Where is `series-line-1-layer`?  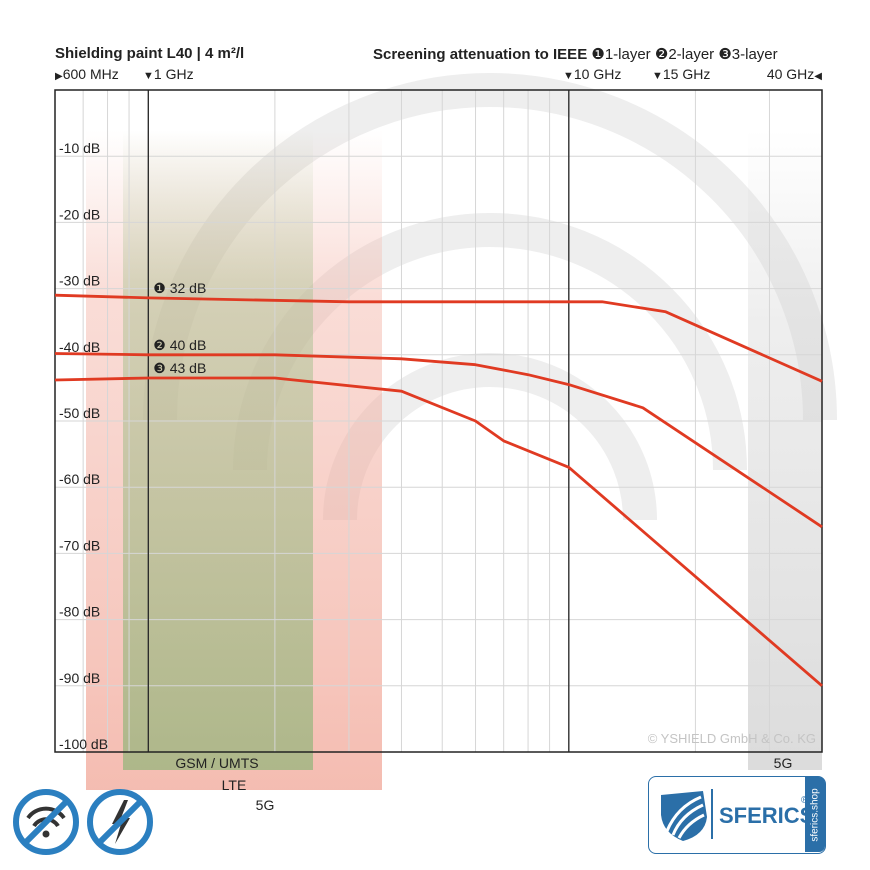
series-line-1-layer is located at coordinates (438, 338).